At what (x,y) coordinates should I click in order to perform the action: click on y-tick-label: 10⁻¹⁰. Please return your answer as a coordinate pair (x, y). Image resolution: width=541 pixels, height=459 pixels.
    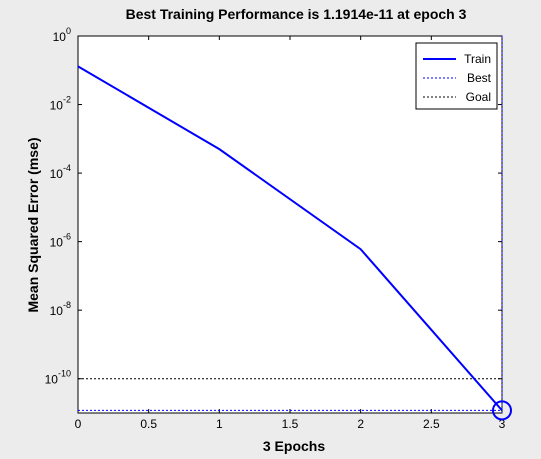
    Looking at the image, I should click on (58, 378).